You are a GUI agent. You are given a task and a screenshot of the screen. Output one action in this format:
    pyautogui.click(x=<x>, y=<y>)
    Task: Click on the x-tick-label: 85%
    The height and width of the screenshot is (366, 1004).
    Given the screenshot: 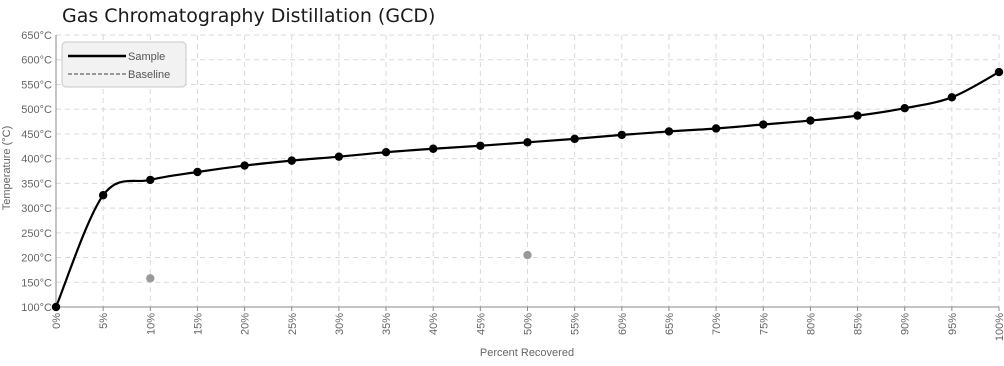 What is the action you would take?
    pyautogui.click(x=859, y=324)
    